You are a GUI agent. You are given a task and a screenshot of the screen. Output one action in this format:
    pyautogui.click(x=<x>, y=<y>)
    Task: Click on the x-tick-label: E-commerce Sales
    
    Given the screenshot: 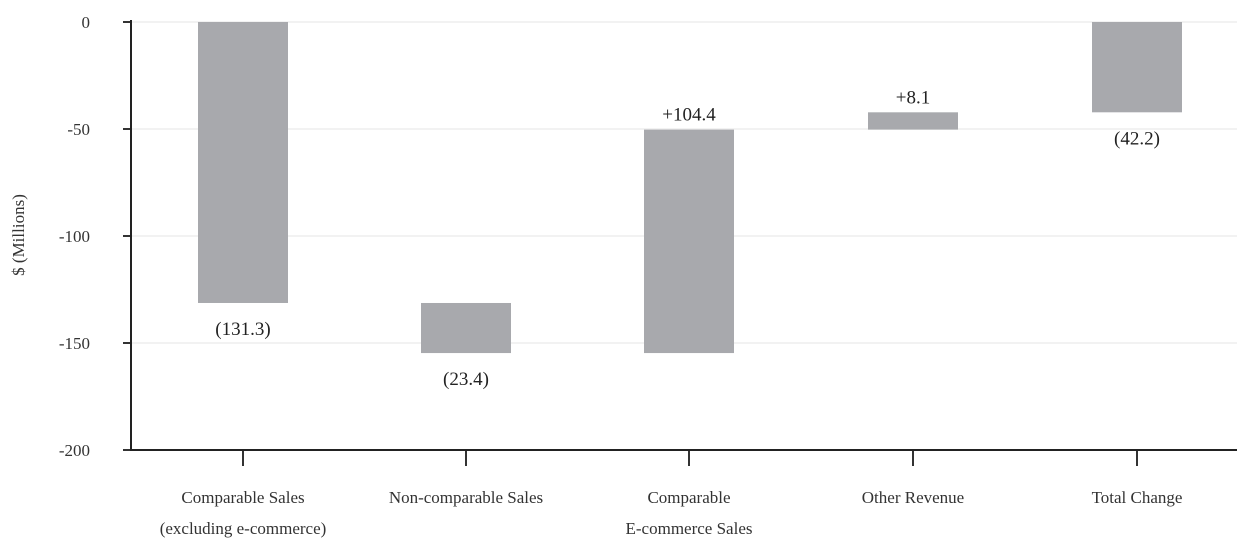 What is the action you would take?
    pyautogui.click(x=689, y=528)
    